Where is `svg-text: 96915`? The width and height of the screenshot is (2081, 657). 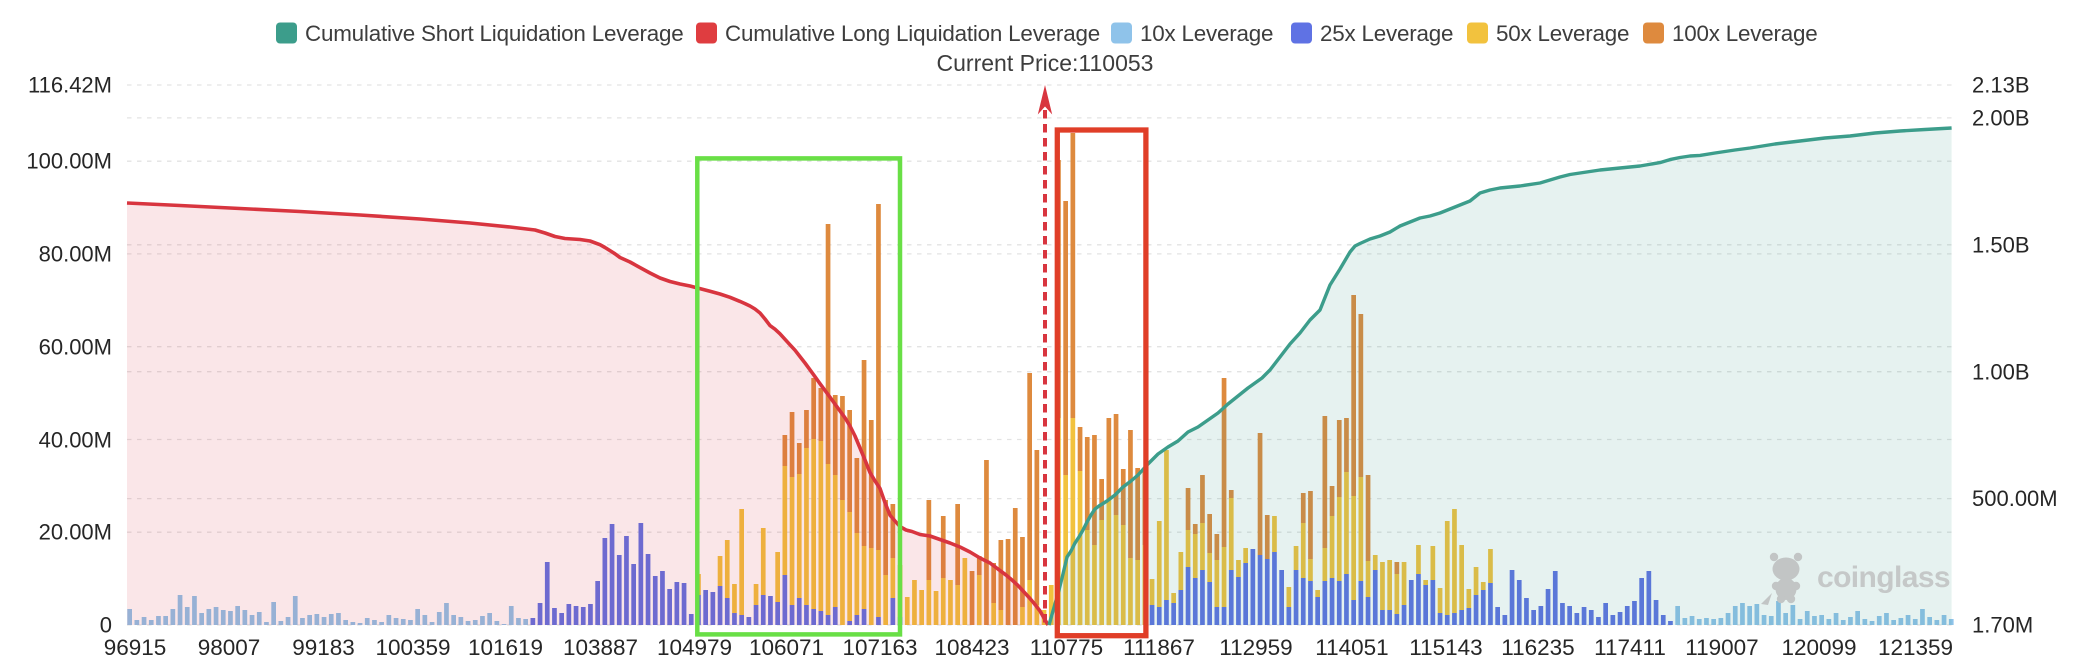
svg-text: 96915 is located at coordinates (135, 646).